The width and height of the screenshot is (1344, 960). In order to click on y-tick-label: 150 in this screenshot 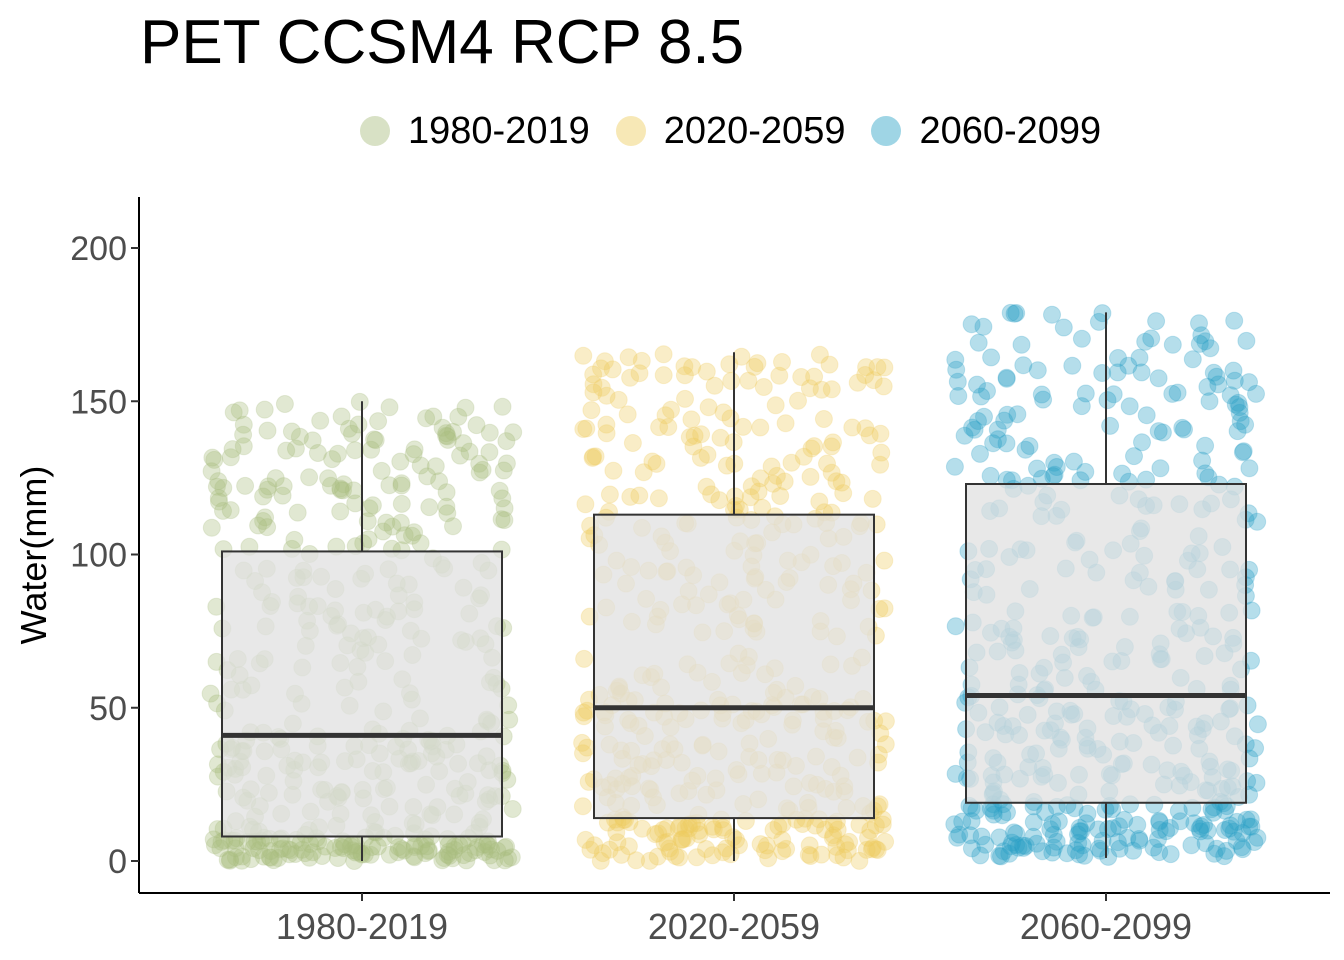, I will do `click(98, 402)`.